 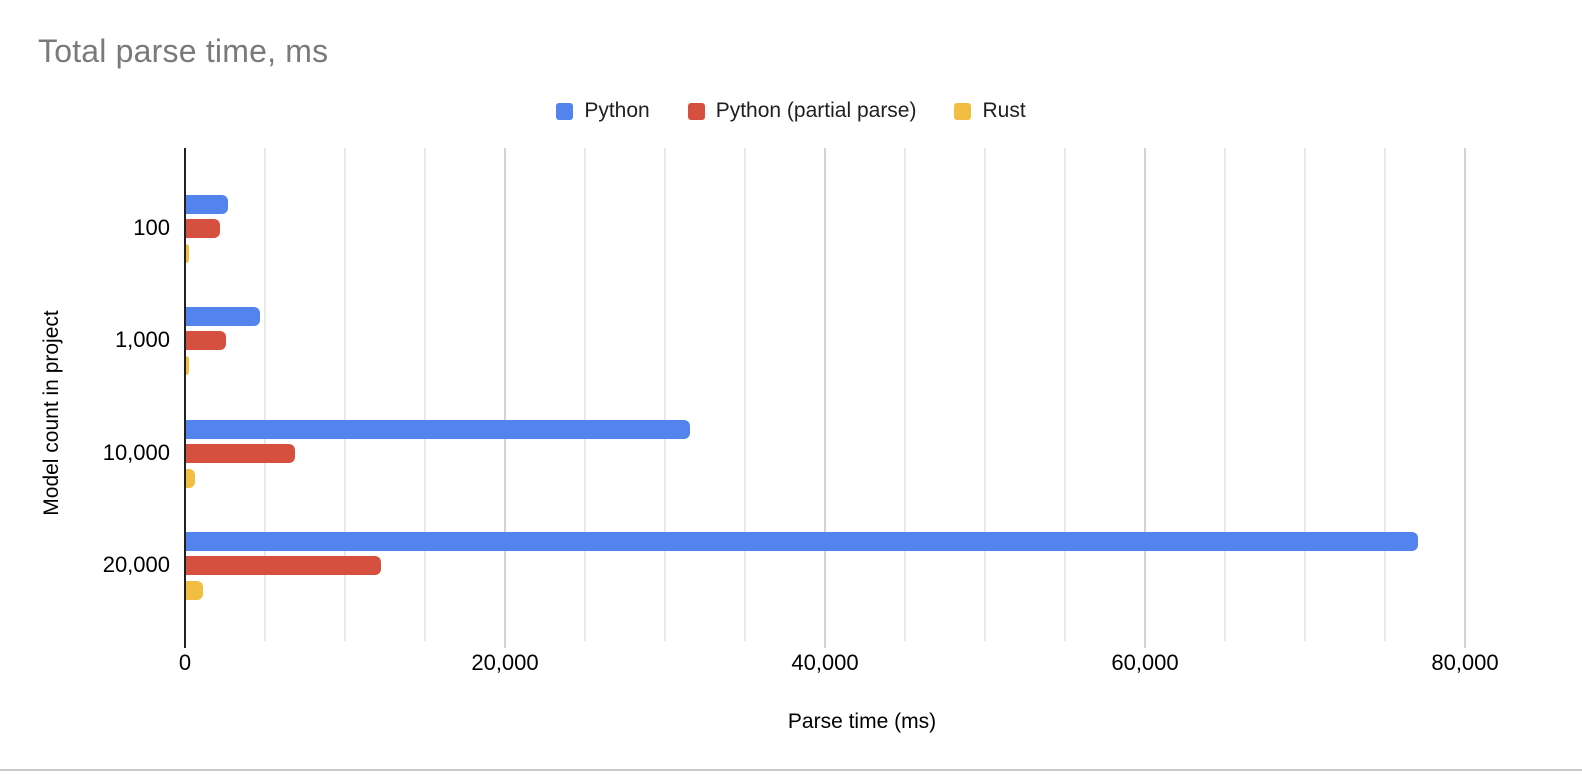 I want to click on legend-label: Python (partial parse), so click(x=816, y=110).